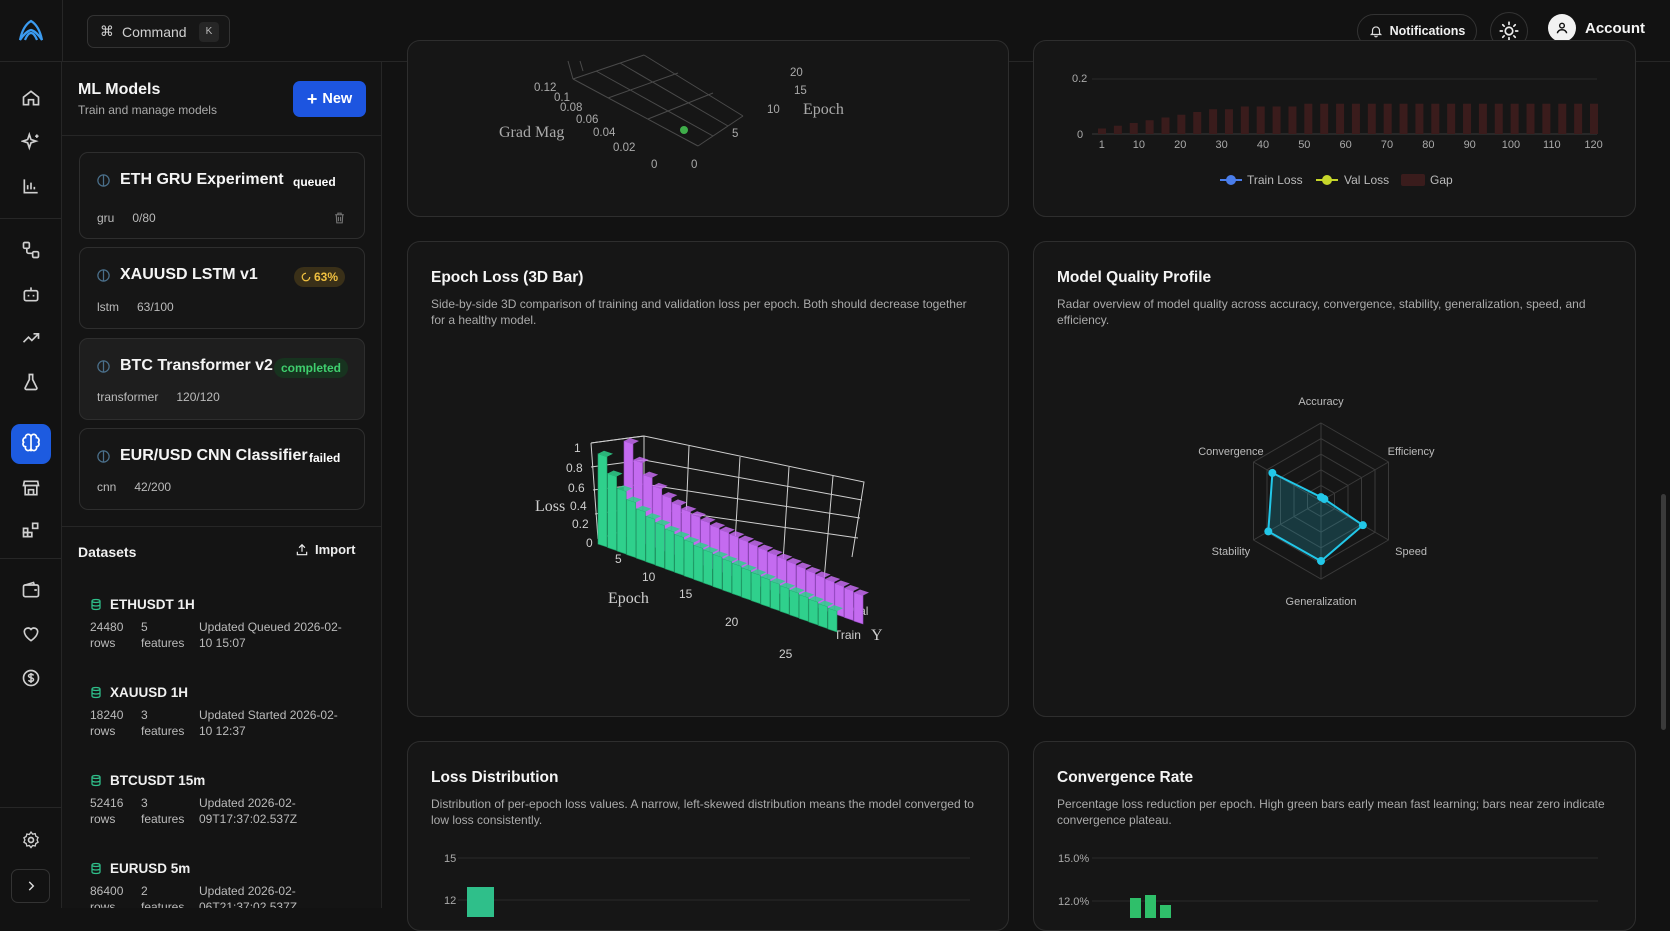  What do you see at coordinates (163, 643) in the screenshot?
I see `features-label: features` at bounding box center [163, 643].